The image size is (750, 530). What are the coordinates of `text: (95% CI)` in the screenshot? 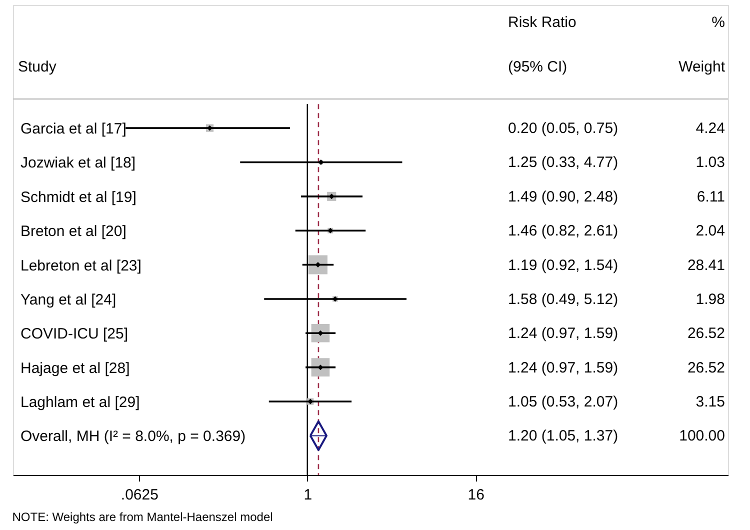 It's located at (538, 67).